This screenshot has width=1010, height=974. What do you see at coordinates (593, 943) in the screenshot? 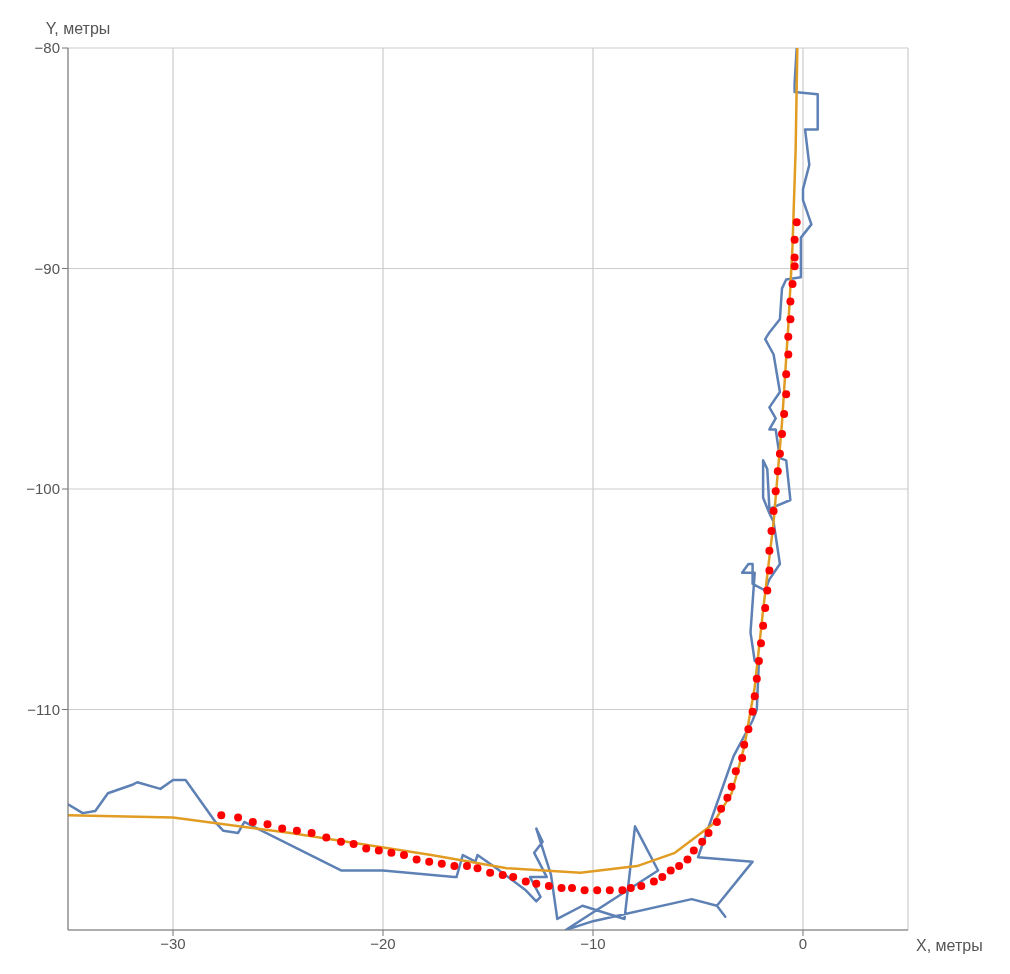
I see `x-tick-label: −10` at bounding box center [593, 943].